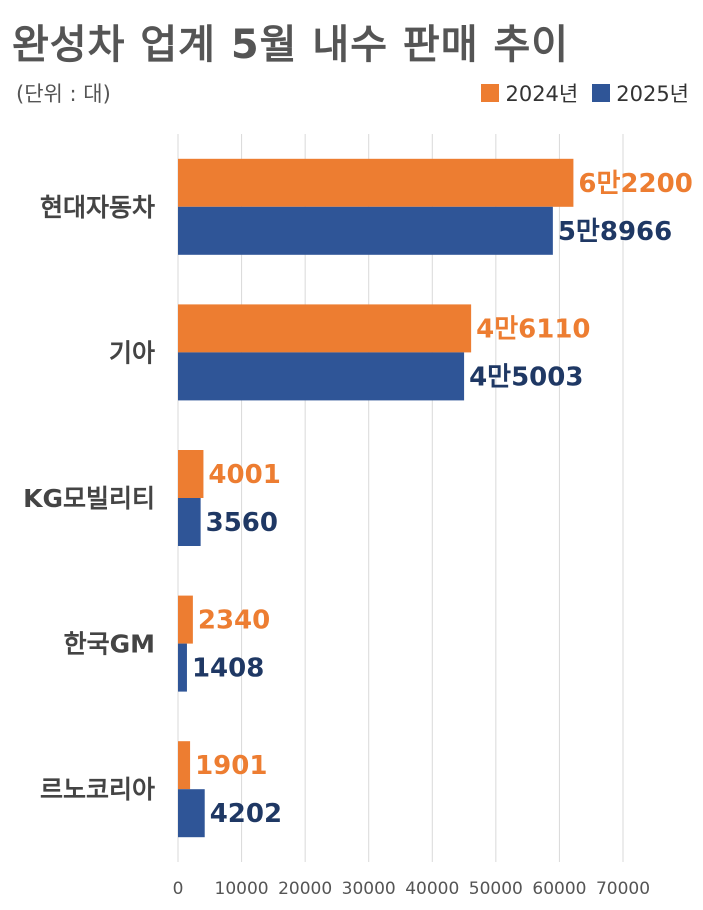 This screenshot has width=703, height=910. What do you see at coordinates (291, 45) in the screenshot?
I see `chart-title: 완성차 업계 5월 내수 판매 추이` at bounding box center [291, 45].